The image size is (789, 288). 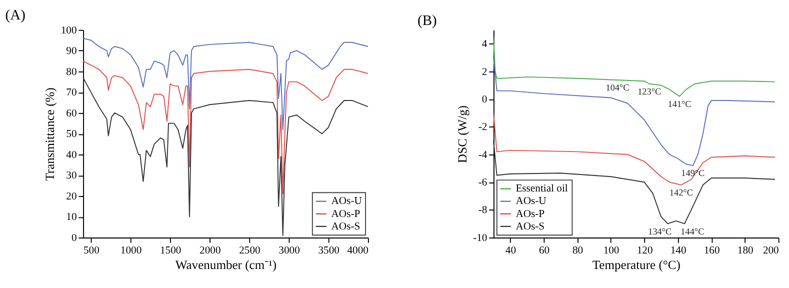 What do you see at coordinates (660, 231) in the screenshot?
I see `annotation: 134°C` at bounding box center [660, 231].